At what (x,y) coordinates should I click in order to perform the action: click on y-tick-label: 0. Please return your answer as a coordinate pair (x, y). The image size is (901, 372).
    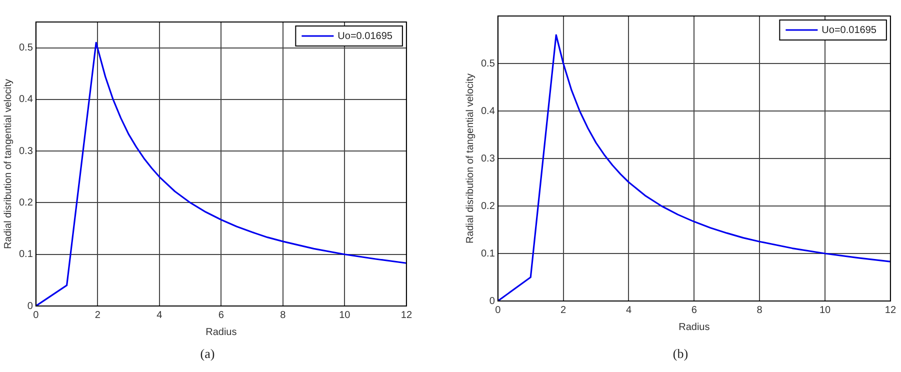
    Looking at the image, I should click on (492, 301).